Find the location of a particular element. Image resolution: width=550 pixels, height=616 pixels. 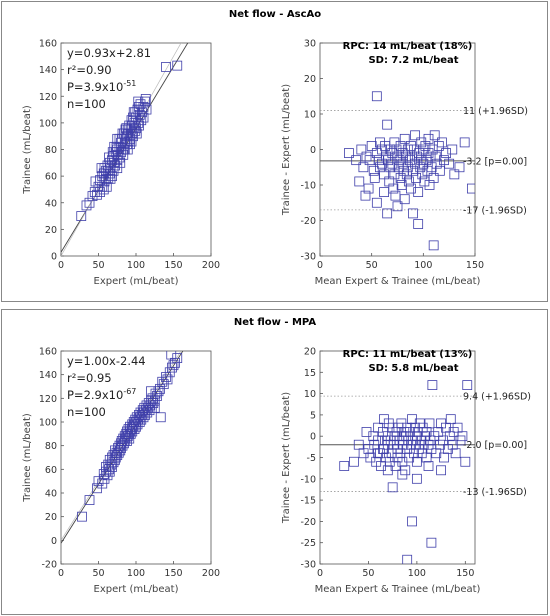

fit-equation: y=0.93x+2.81 is located at coordinates (109, 53).